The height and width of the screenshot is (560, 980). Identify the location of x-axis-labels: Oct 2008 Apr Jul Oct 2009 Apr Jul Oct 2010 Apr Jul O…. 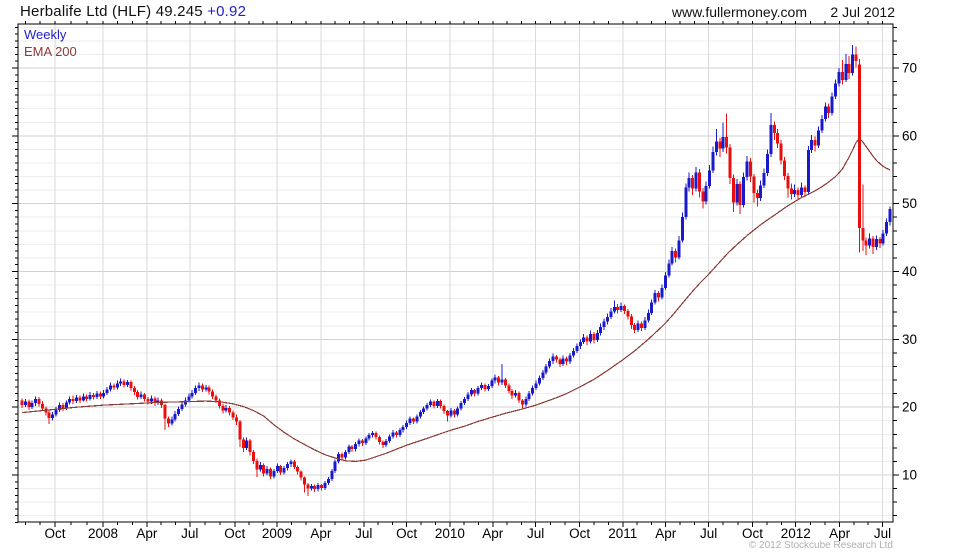
(468, 533).